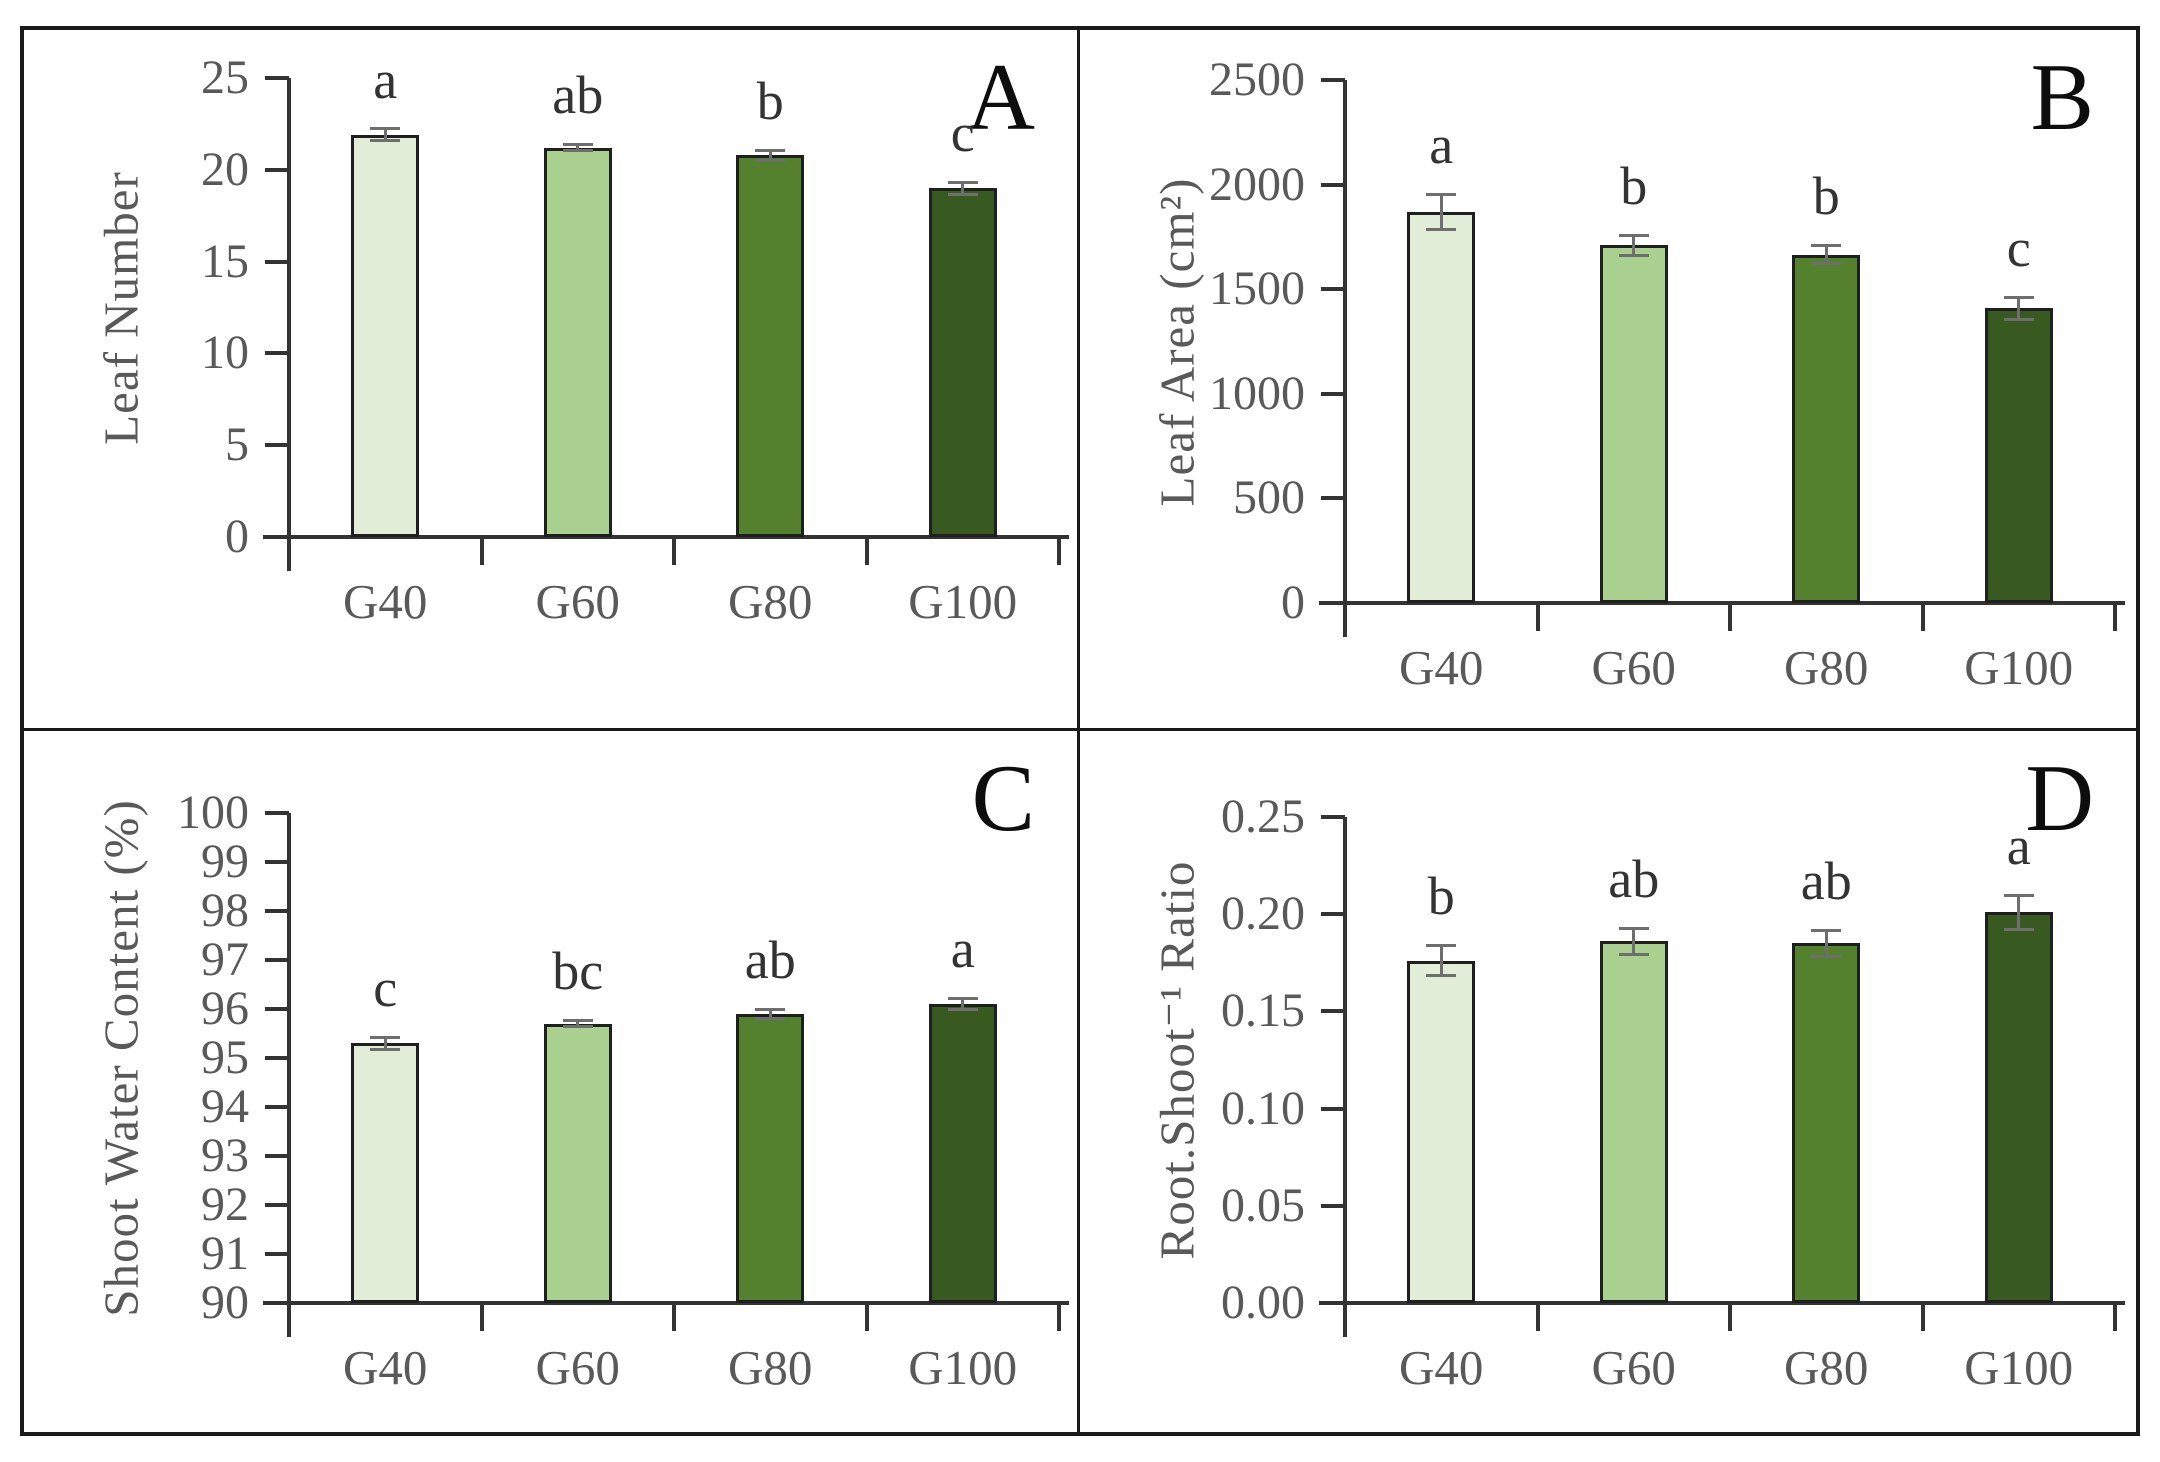 The image size is (2160, 1462). I want to click on y-tick-label: 95, so click(225, 1057).